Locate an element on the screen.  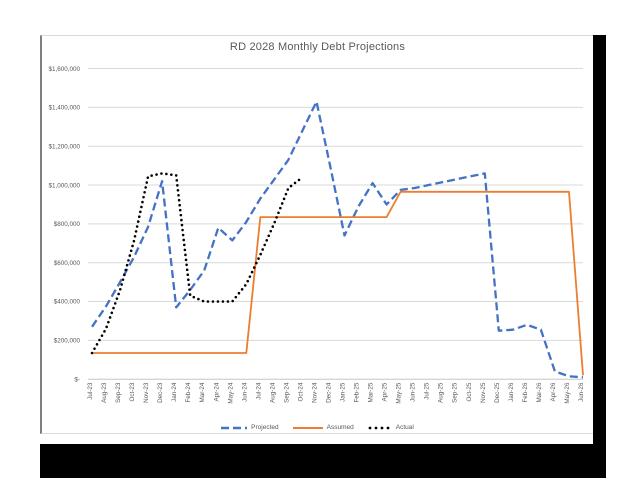
svg-text: Aug-23 is located at coordinates (104, 392).